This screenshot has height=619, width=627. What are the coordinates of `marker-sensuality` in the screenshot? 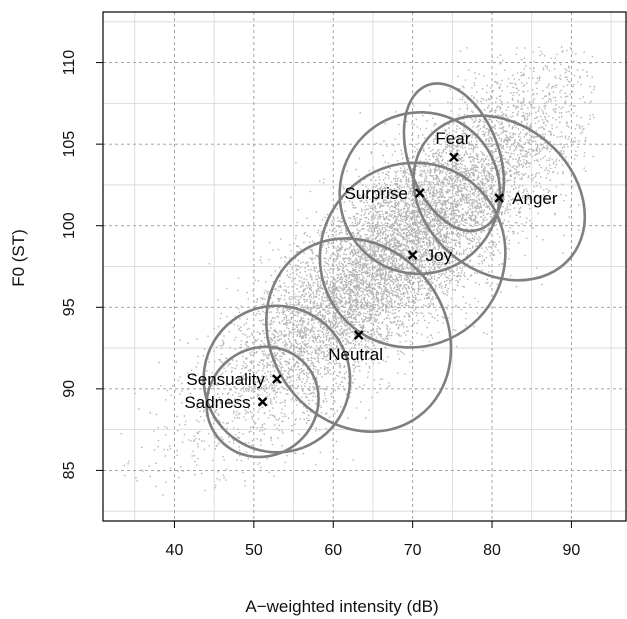 It's located at (277, 379).